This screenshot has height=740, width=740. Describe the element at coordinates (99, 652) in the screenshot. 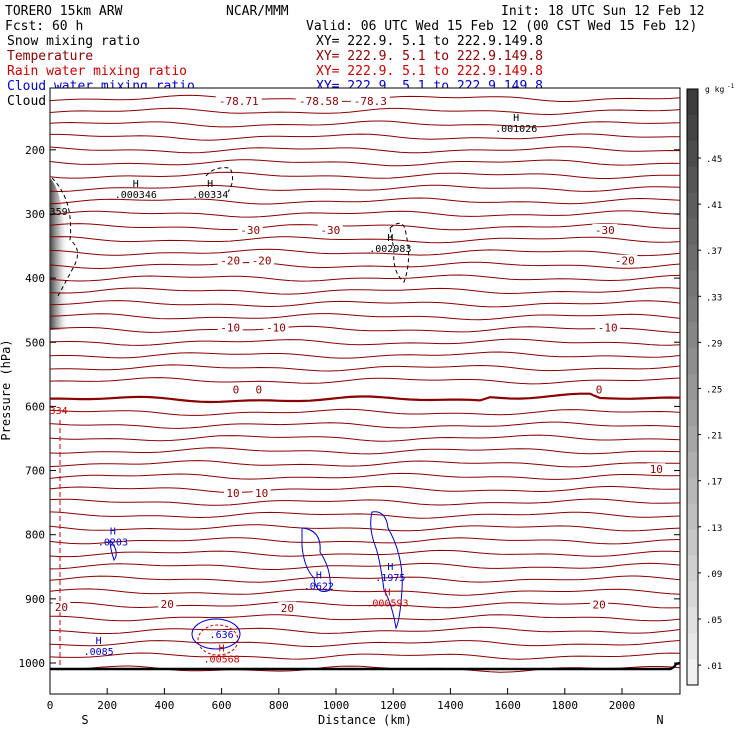

I see `extremum-value: .0085` at that location.